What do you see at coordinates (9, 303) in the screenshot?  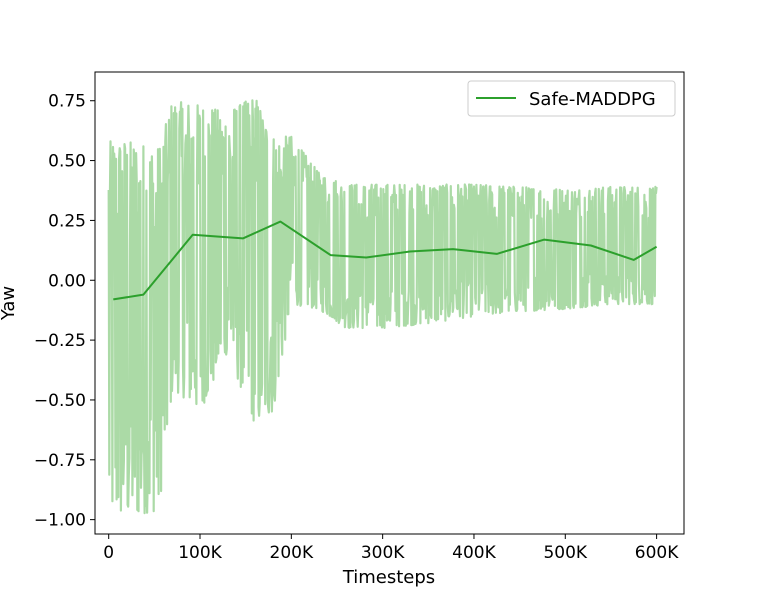 I see `y-axis-label: Yaw` at bounding box center [9, 303].